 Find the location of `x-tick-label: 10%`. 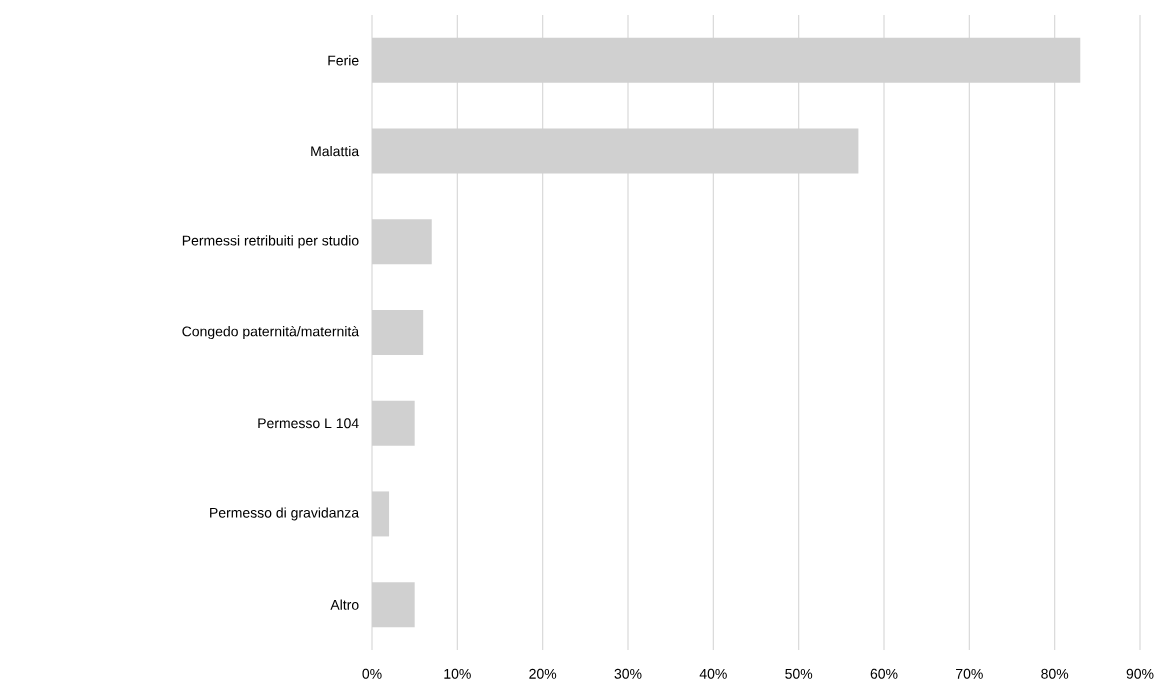

x-tick-label: 10% is located at coordinates (457, 673).